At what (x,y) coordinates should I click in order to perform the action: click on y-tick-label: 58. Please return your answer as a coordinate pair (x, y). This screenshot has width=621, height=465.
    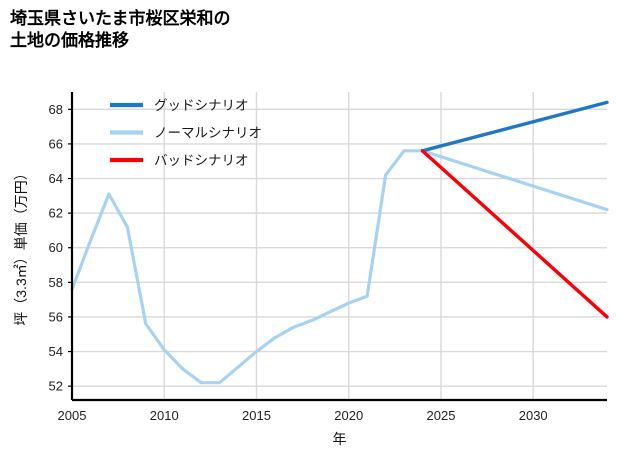
    Looking at the image, I should click on (56, 282).